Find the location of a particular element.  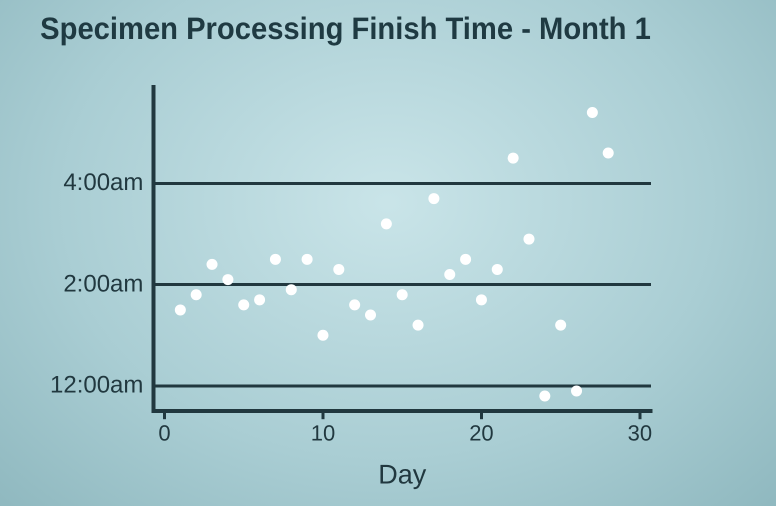

x-tick-label: 0 is located at coordinates (164, 433).